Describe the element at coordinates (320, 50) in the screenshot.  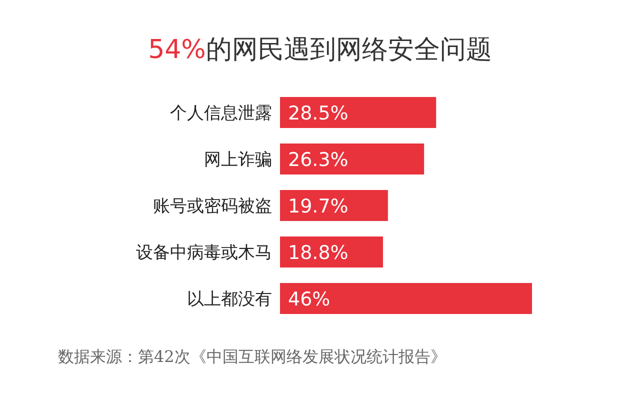
I see `title: 54%的网民遇到网络安全问题` at that location.